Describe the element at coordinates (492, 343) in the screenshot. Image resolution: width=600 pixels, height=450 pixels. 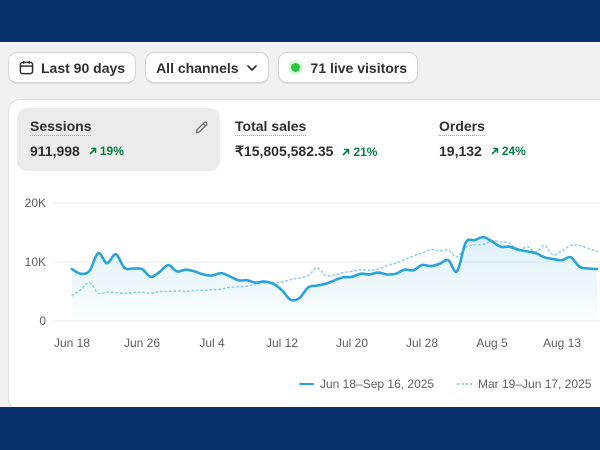
I see `x-tick-label: Aug 5` at that location.